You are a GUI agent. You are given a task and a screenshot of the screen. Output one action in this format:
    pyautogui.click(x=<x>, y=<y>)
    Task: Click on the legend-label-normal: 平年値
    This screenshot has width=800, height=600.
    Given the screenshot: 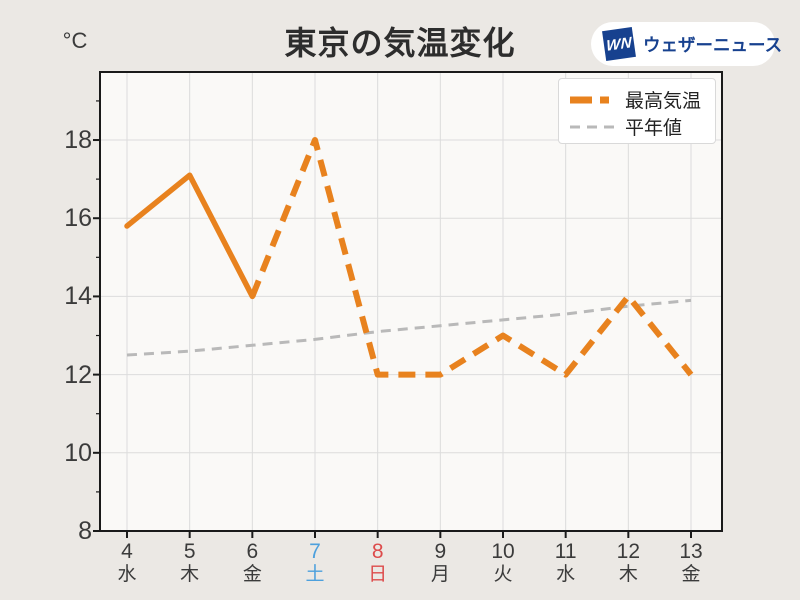 What is the action you would take?
    pyautogui.click(x=654, y=128)
    